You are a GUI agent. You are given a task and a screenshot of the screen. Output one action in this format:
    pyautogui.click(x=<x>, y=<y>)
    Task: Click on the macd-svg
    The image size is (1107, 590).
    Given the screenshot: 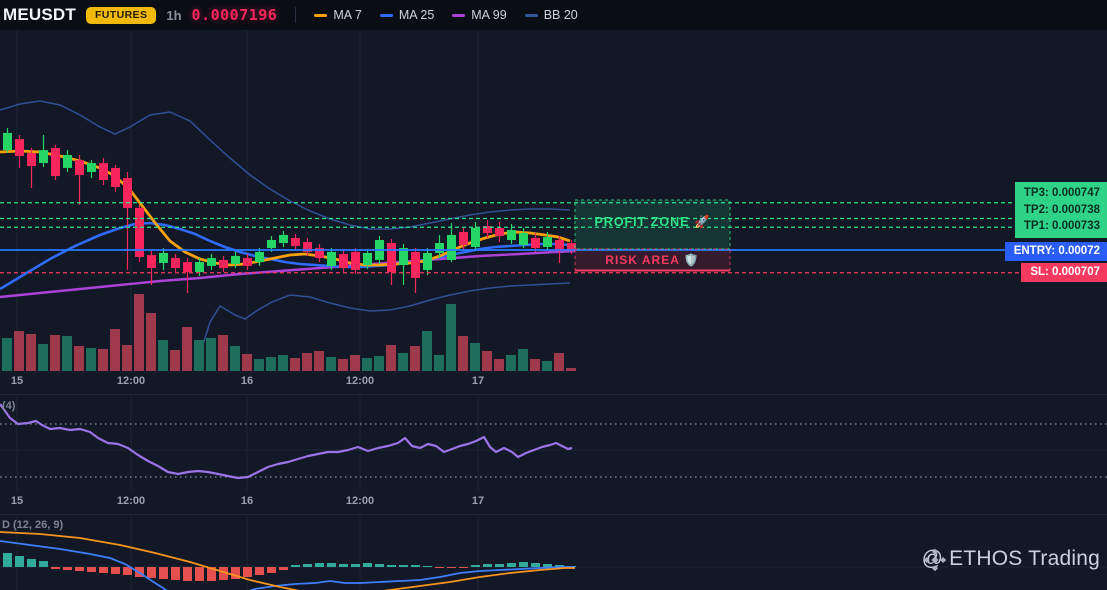 What is the action you would take?
    pyautogui.click(x=553, y=553)
    